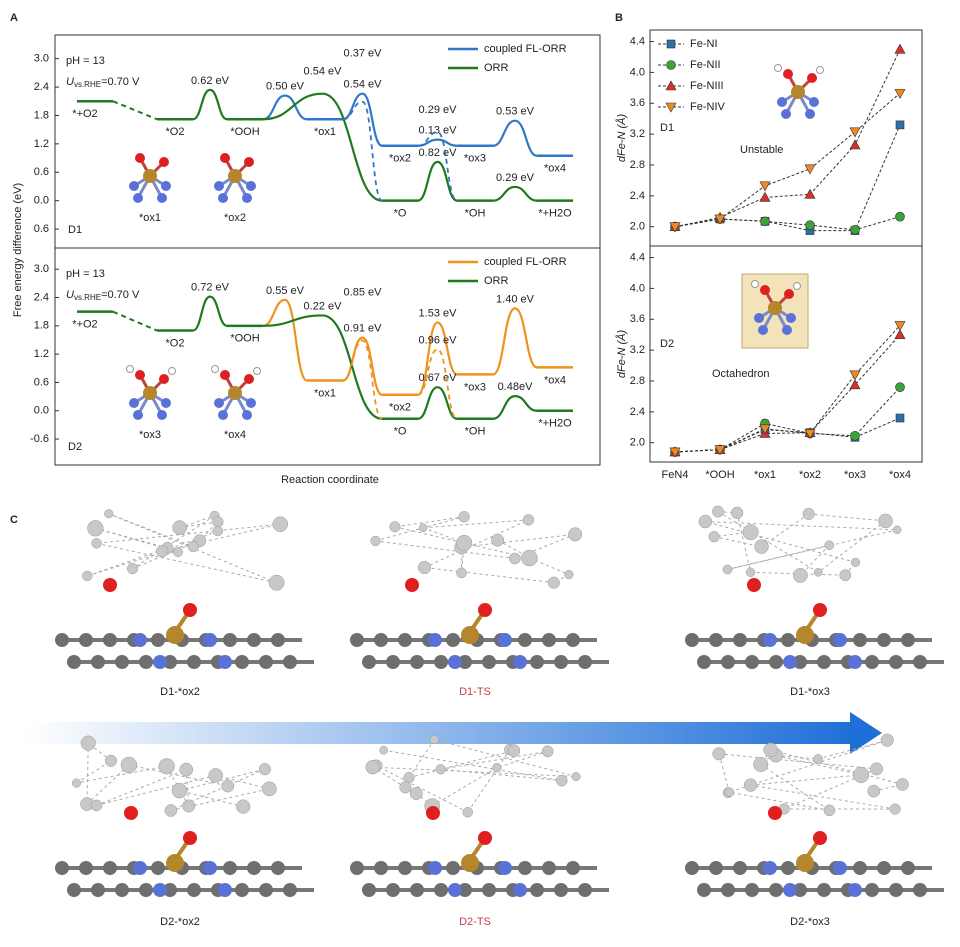 This screenshot has height=947, width=960. Describe the element at coordinates (810, 692) in the screenshot. I see `snapshot-label: D1-*ox3` at that location.